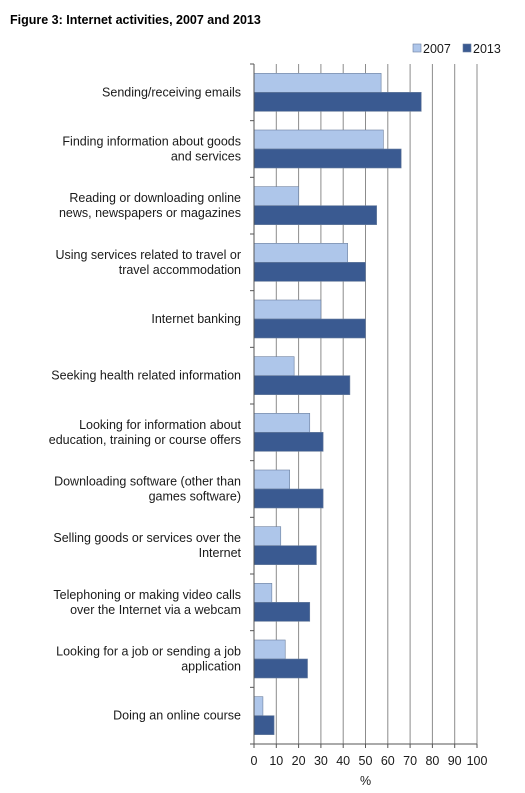 The width and height of the screenshot is (525, 793). Describe the element at coordinates (388, 761) in the screenshot. I see `x-tick-label: 60` at that location.